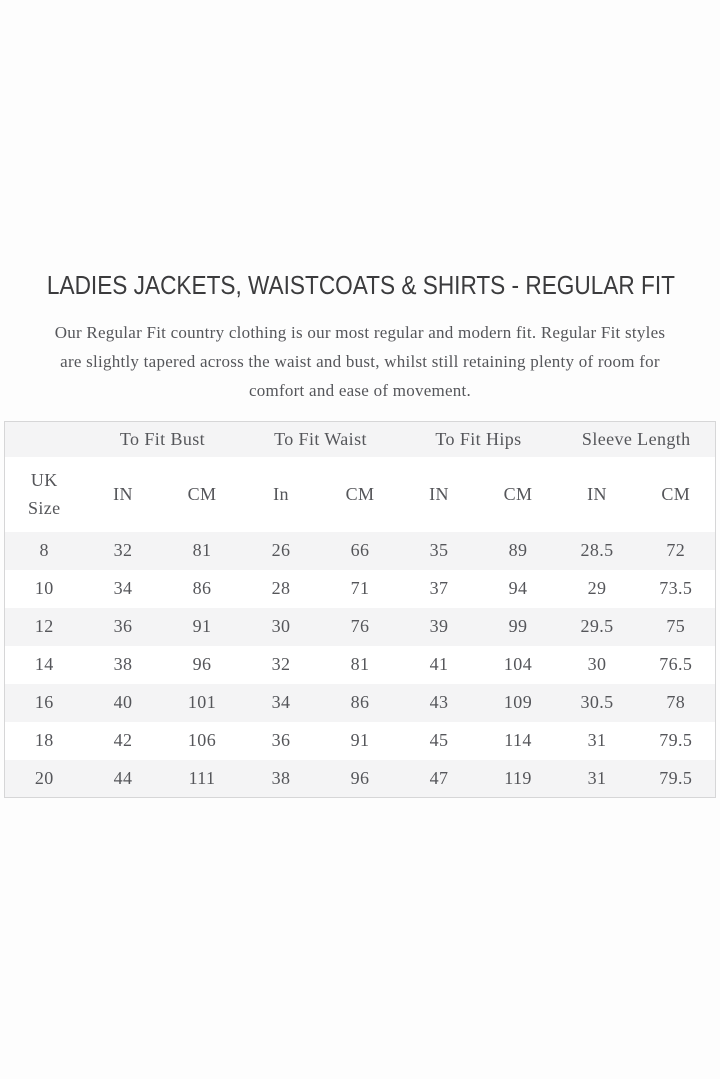 The height and width of the screenshot is (1079, 720). I want to click on table-row: 16 40 101 34 86 43 109 30.5 78, so click(360, 702).